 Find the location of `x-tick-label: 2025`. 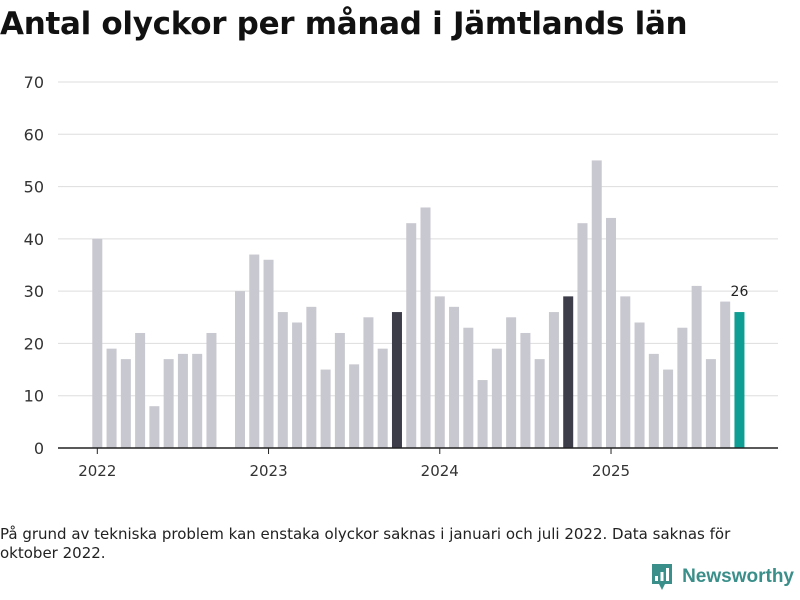

x-tick-label: 2025 is located at coordinates (611, 471).